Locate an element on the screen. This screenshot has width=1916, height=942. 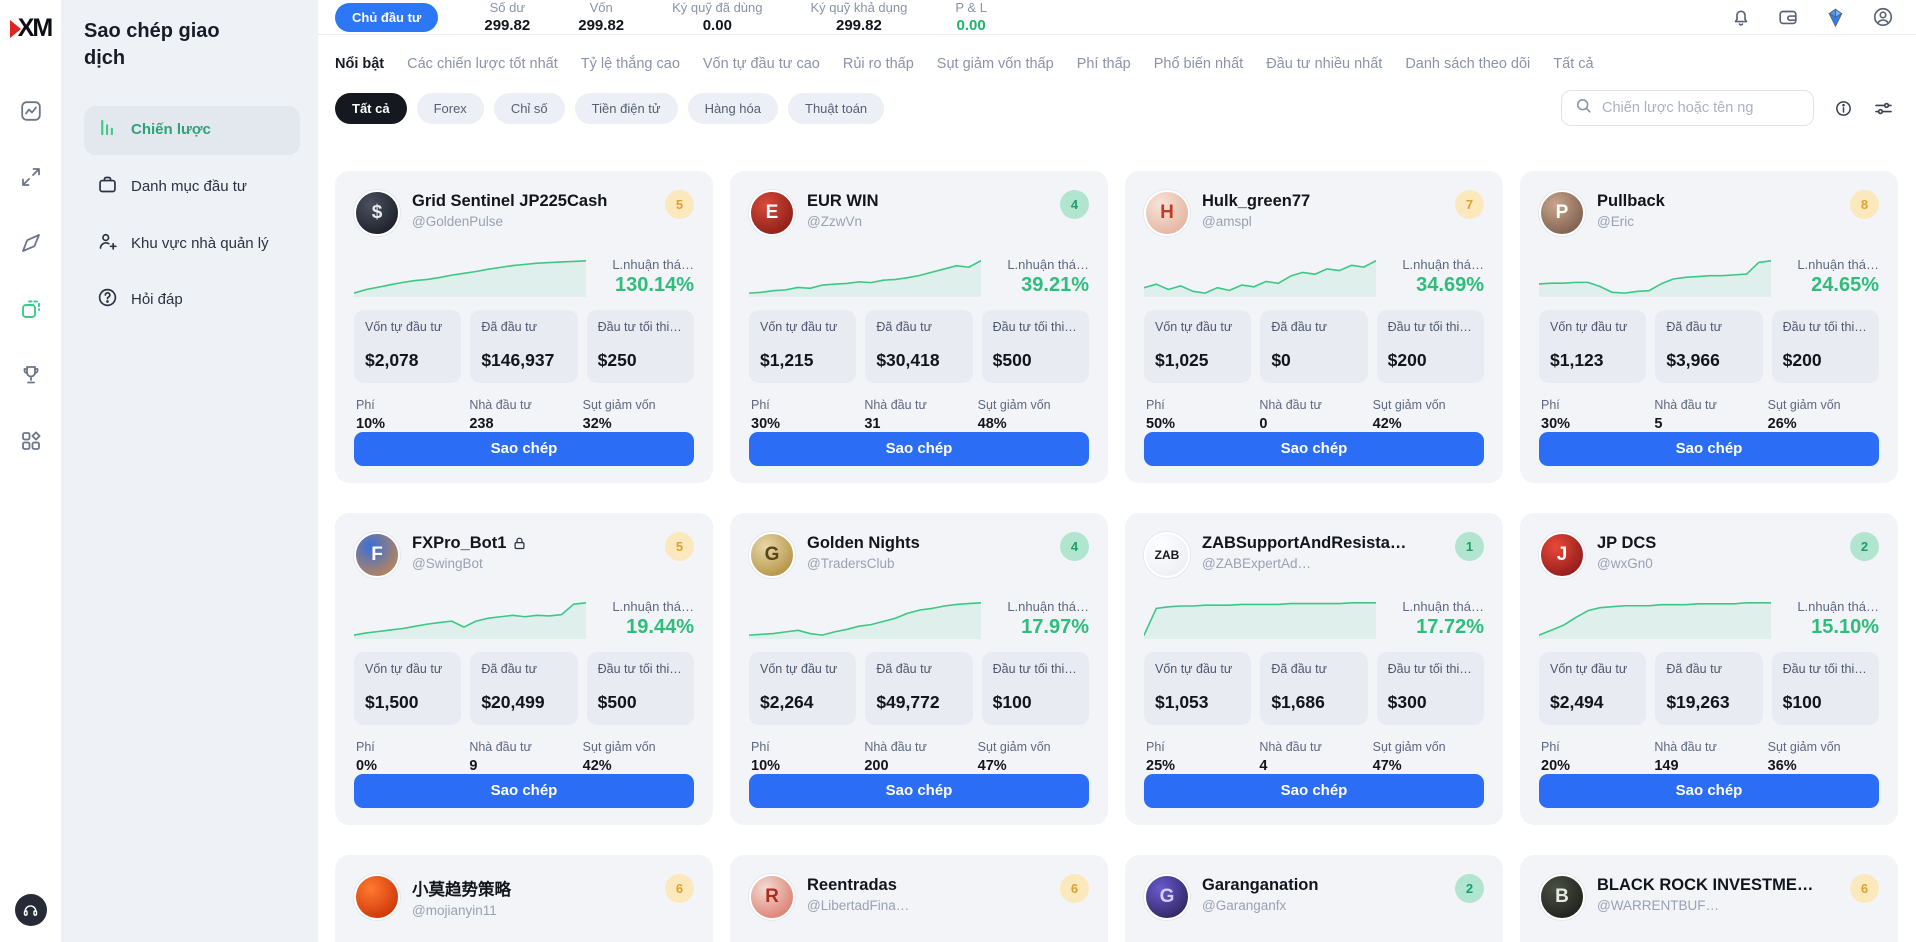
return-value: 15.10% is located at coordinates (1845, 626).